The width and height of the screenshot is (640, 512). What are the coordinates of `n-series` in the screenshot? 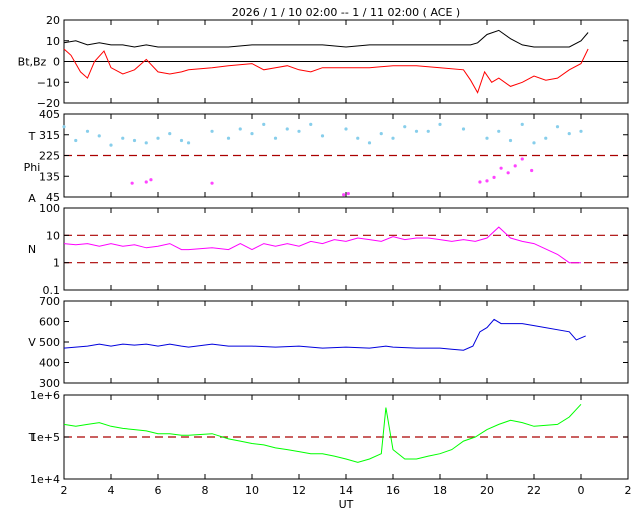 It's located at (322, 245).